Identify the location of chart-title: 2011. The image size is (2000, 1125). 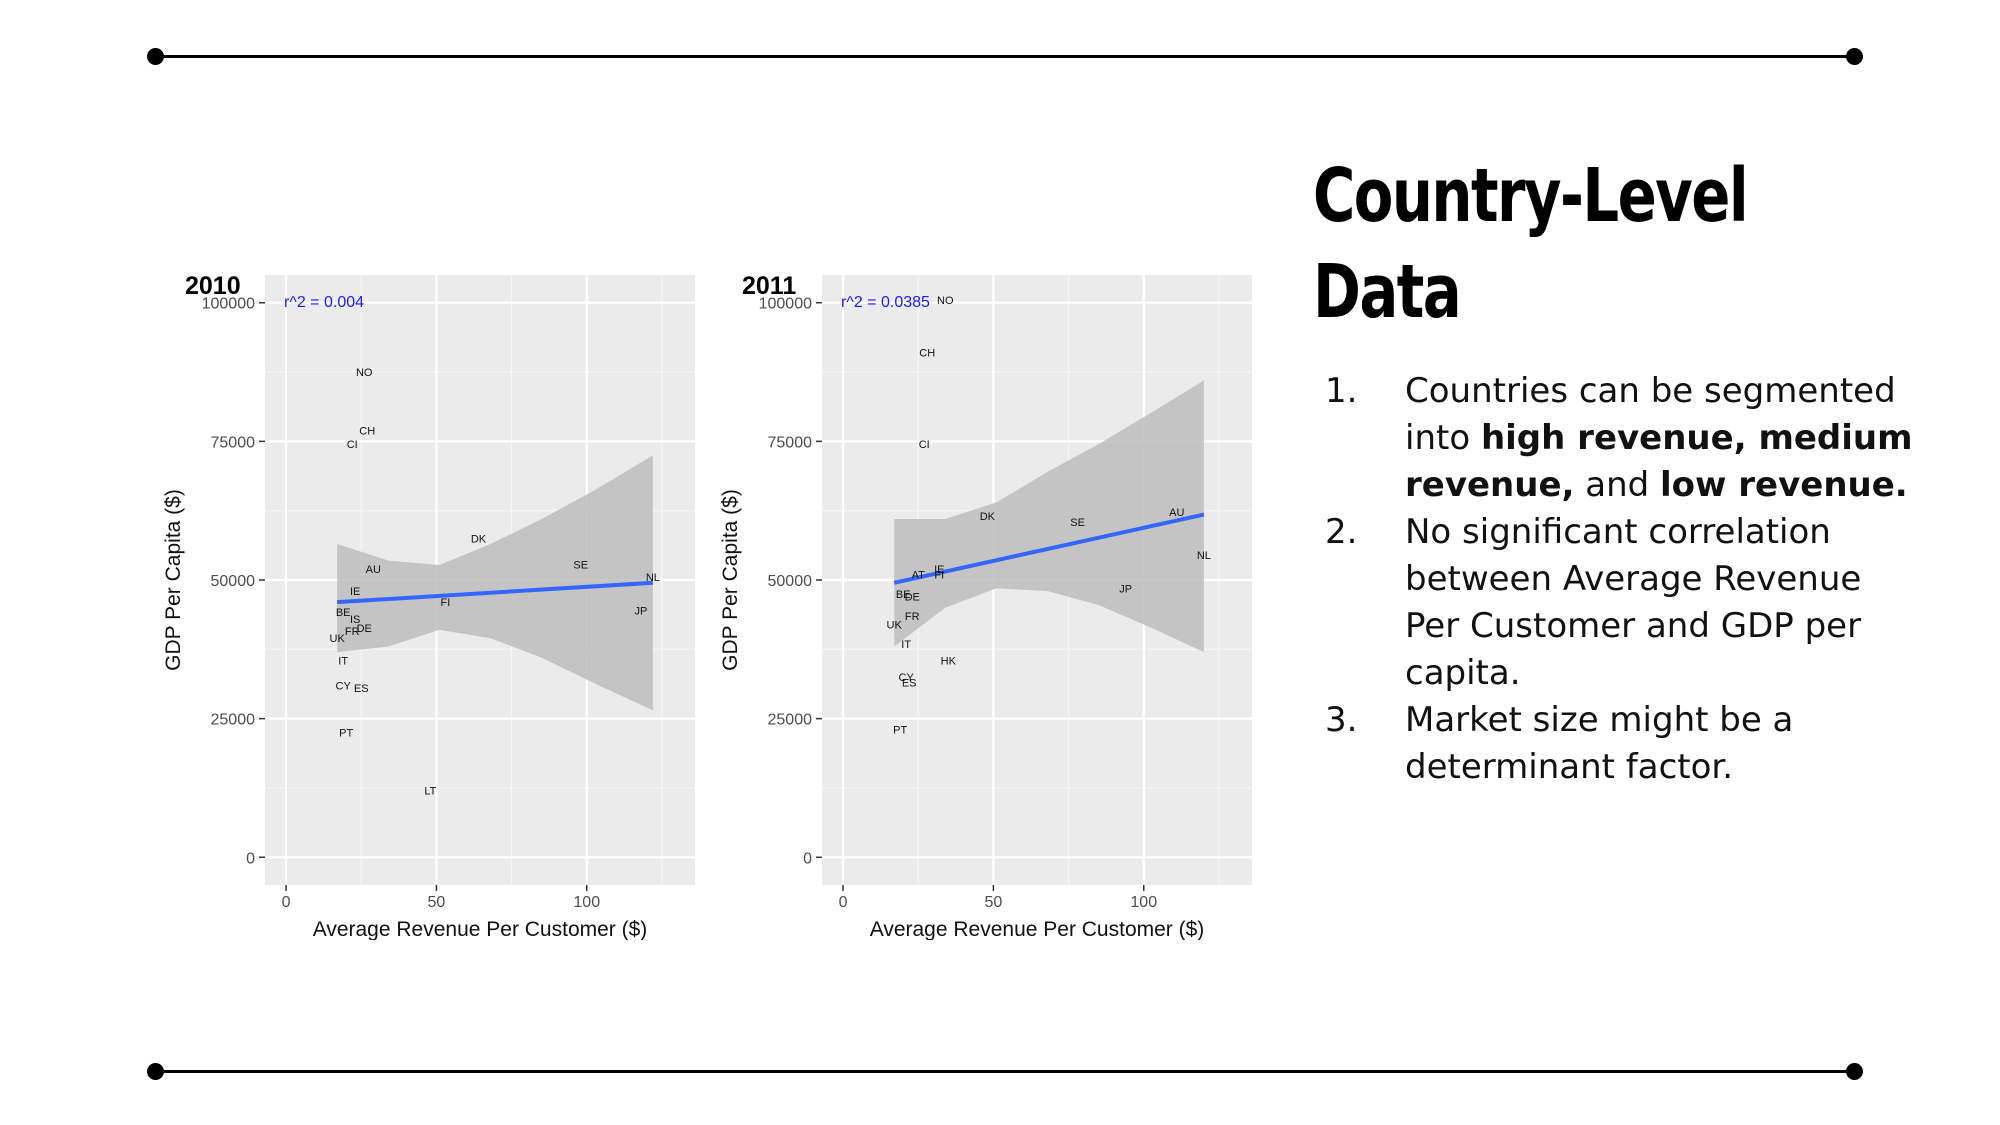
(769, 286).